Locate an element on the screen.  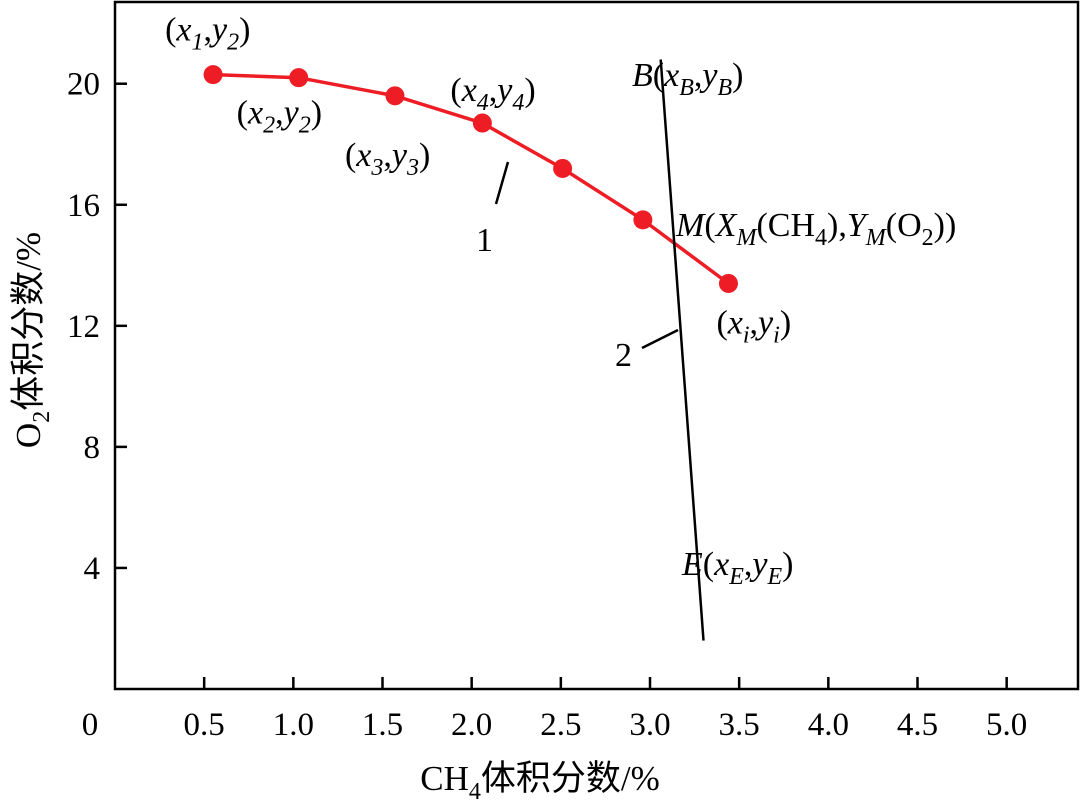
y-tick-label: 8 is located at coordinates (92, 448).